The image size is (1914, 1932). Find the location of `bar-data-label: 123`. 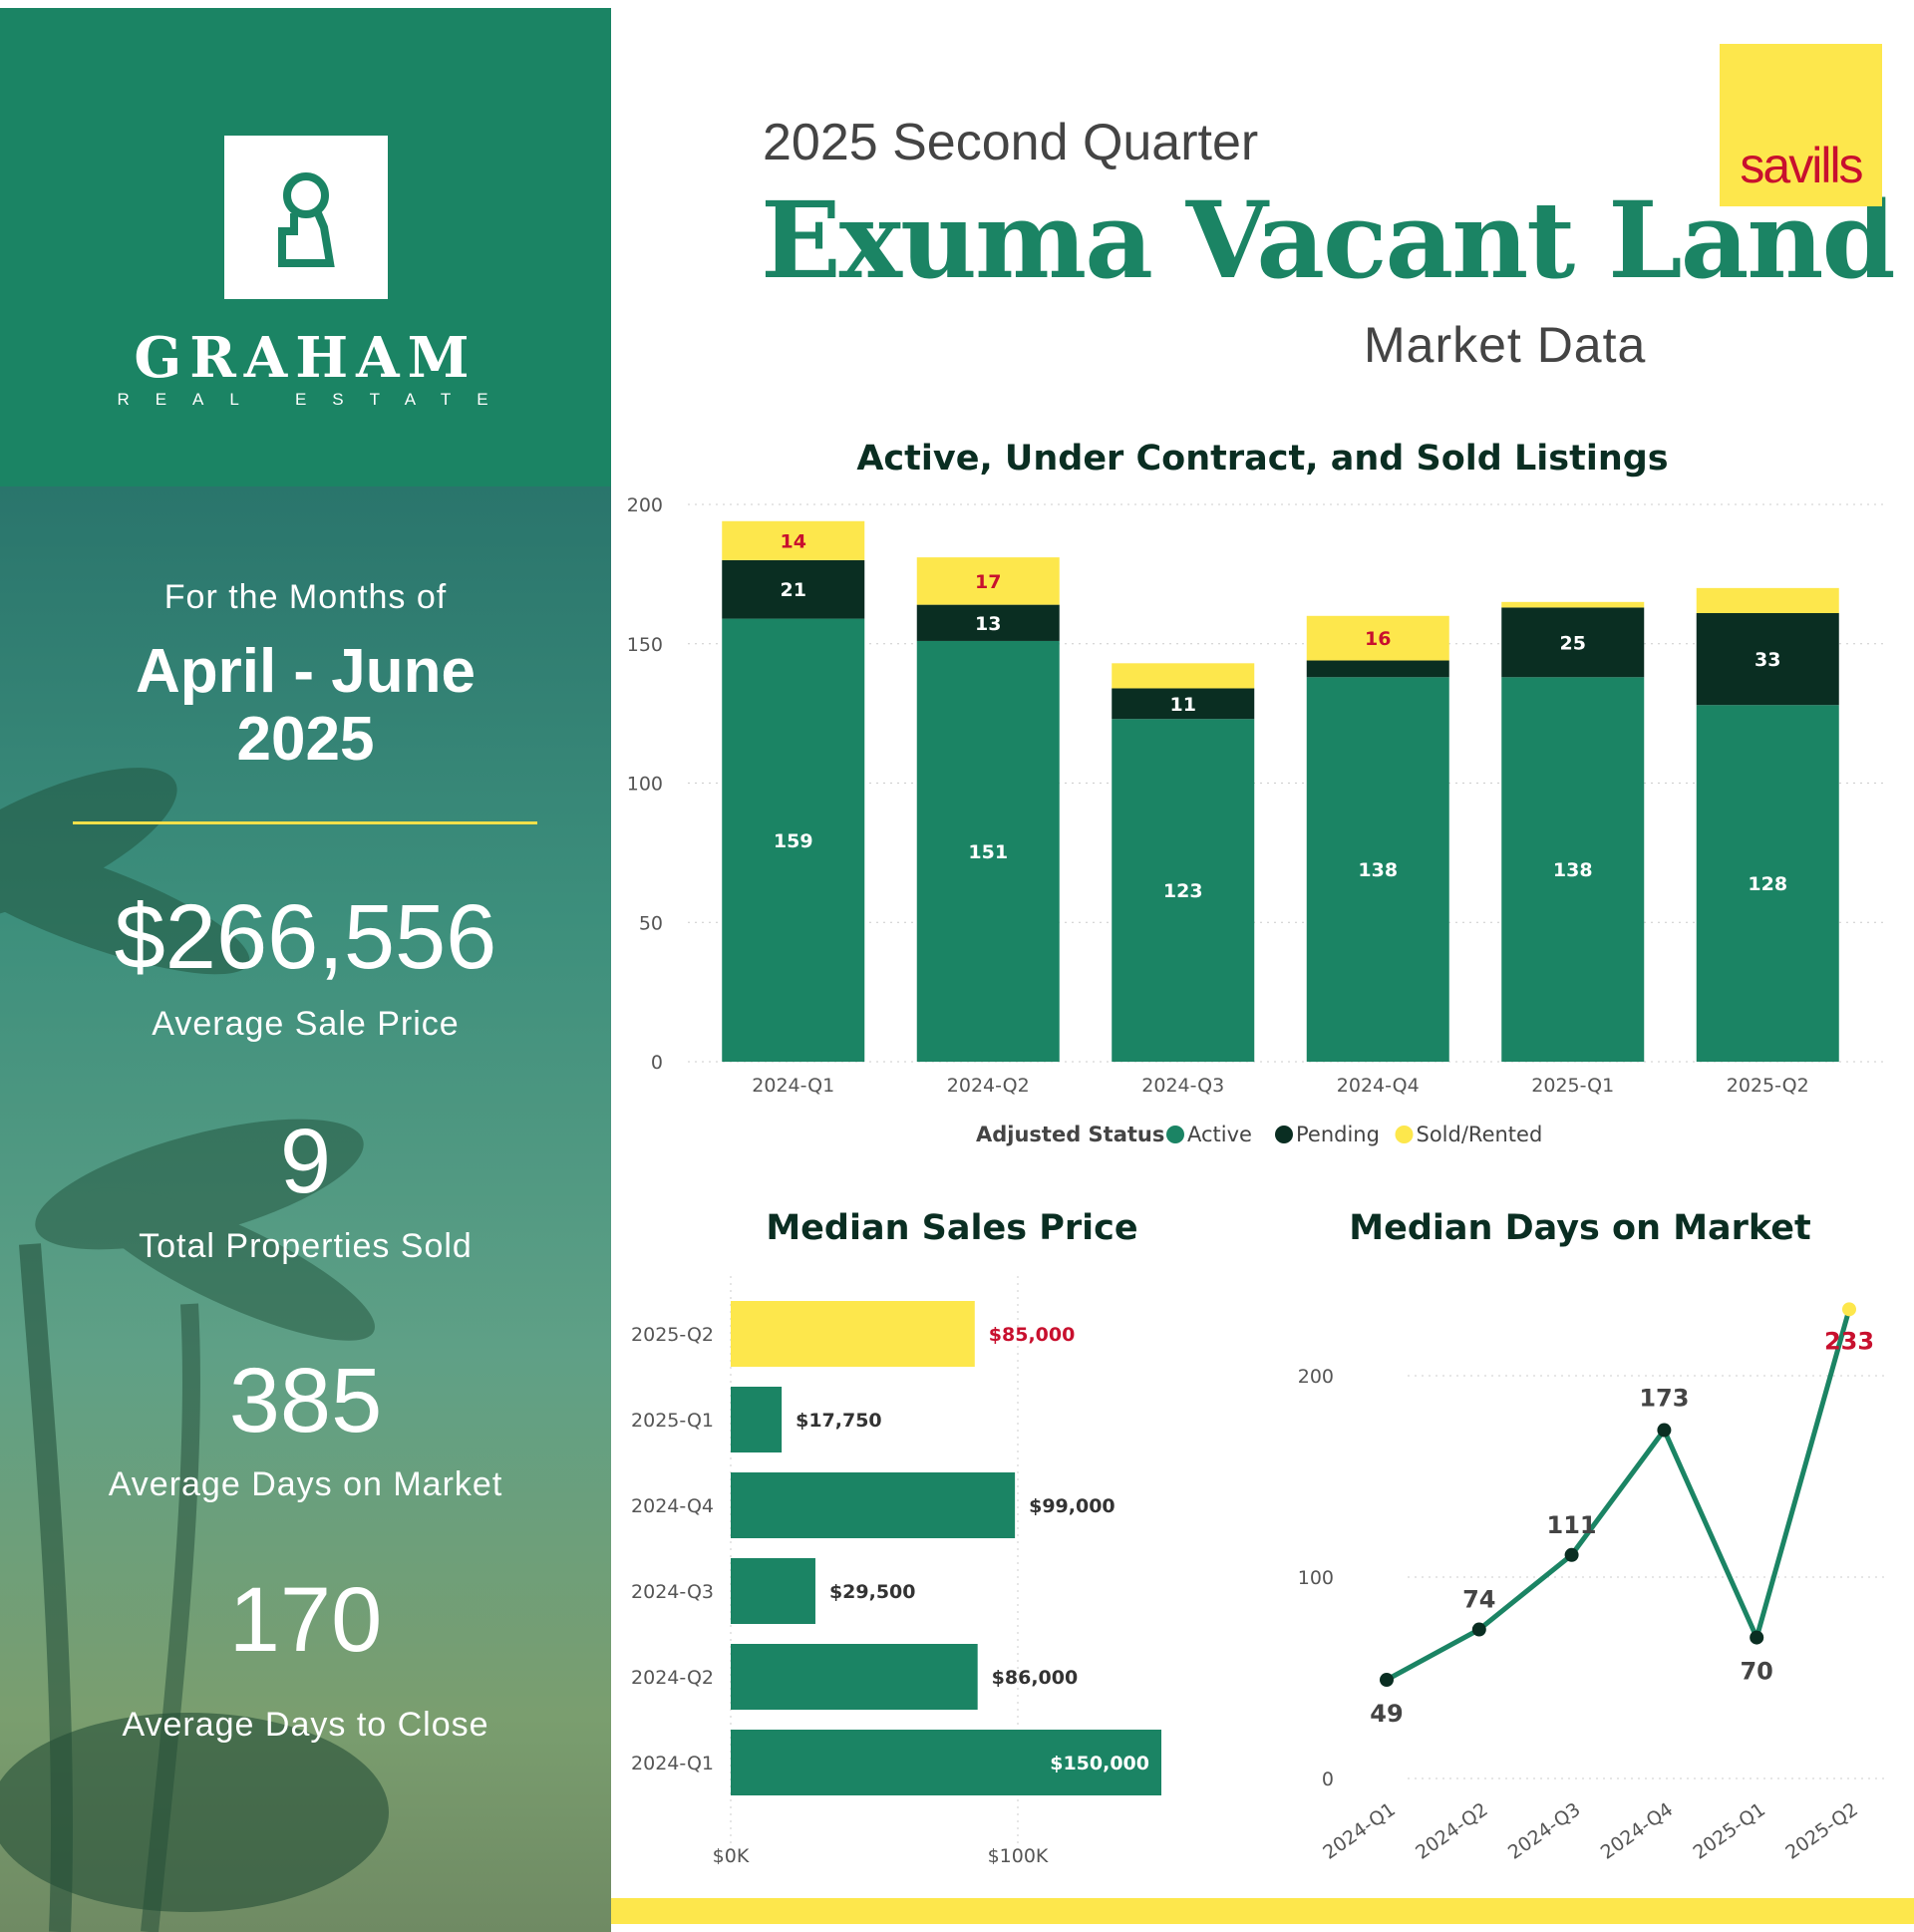

bar-data-label: 123 is located at coordinates (1183, 891).